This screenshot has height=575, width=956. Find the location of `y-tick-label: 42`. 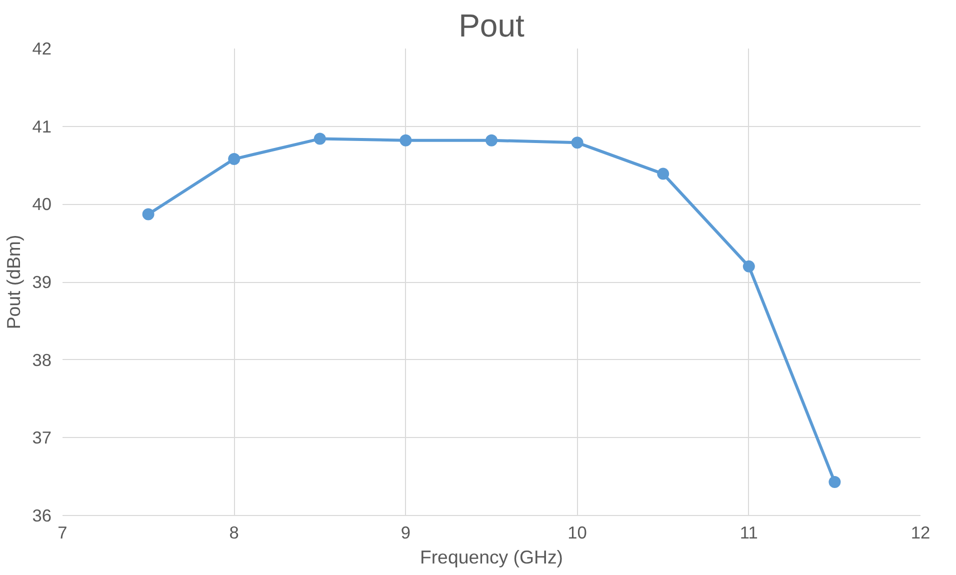

y-tick-label: 42 is located at coordinates (42, 48).